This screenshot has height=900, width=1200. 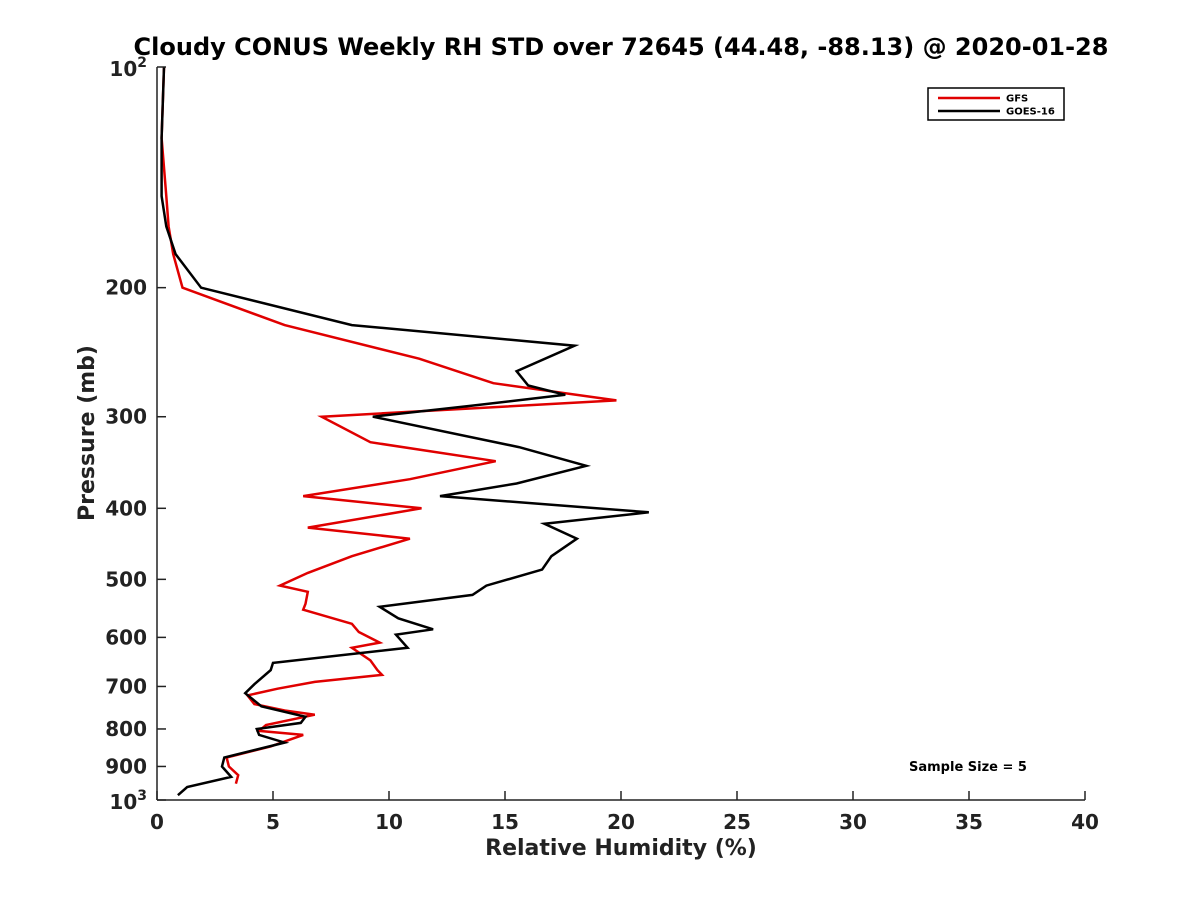 I want to click on y-tick-label: 800, so click(x=126, y=729).